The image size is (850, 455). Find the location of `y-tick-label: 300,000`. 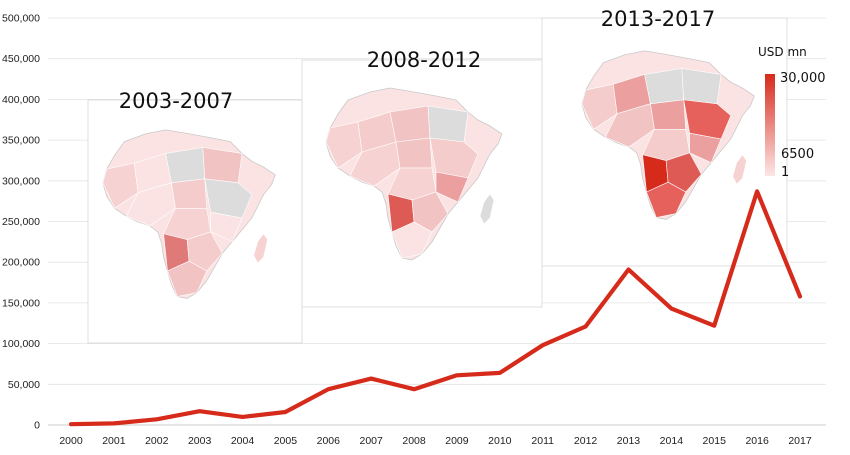

y-tick-label: 300,000 is located at coordinates (21, 181).